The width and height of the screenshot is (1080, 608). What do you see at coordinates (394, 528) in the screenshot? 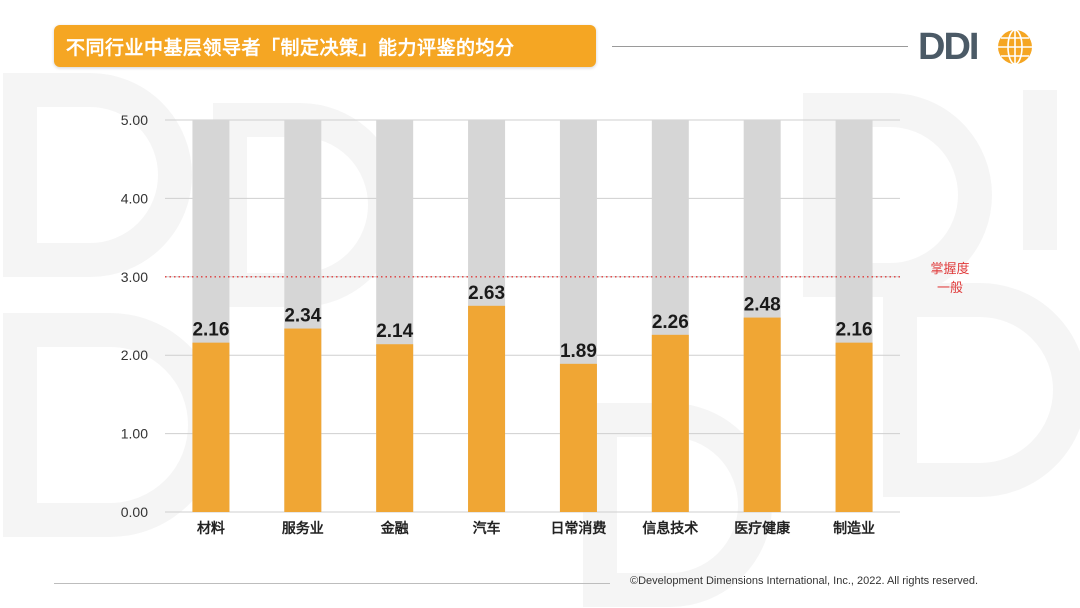
I see `x-tick-label: 金融` at bounding box center [394, 528].